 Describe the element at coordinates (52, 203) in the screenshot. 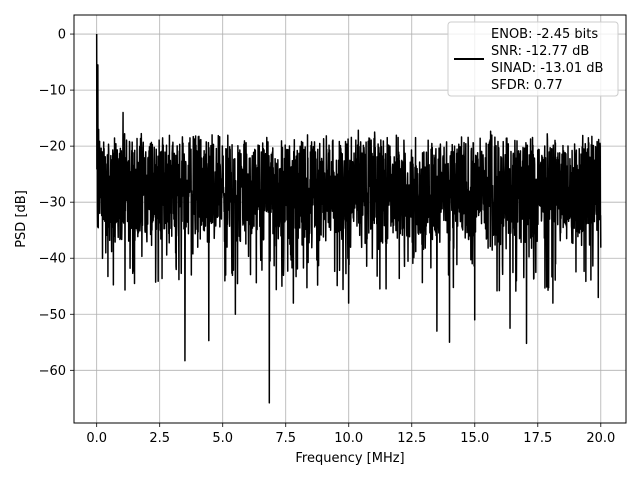

I see `y-tick-label: −30` at that location.